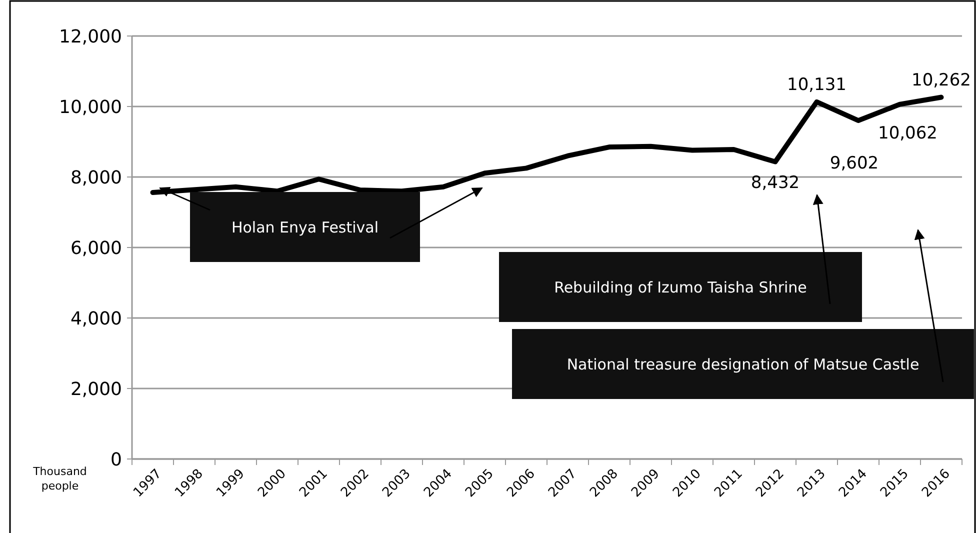  Describe the element at coordinates (305, 227) in the screenshot. I see `annotation: Holan Enya Festival` at that location.